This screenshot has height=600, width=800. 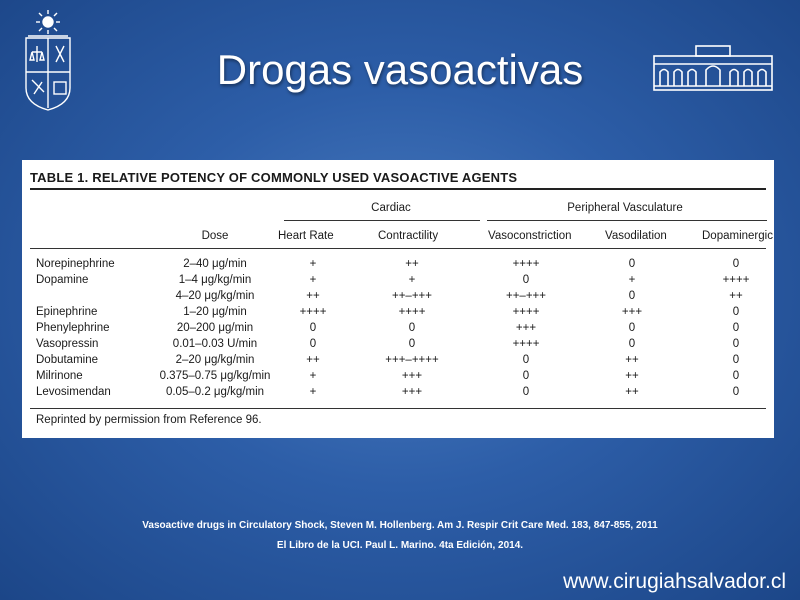 I want to click on dose-value: 1–20 μg/min, so click(x=215, y=312).